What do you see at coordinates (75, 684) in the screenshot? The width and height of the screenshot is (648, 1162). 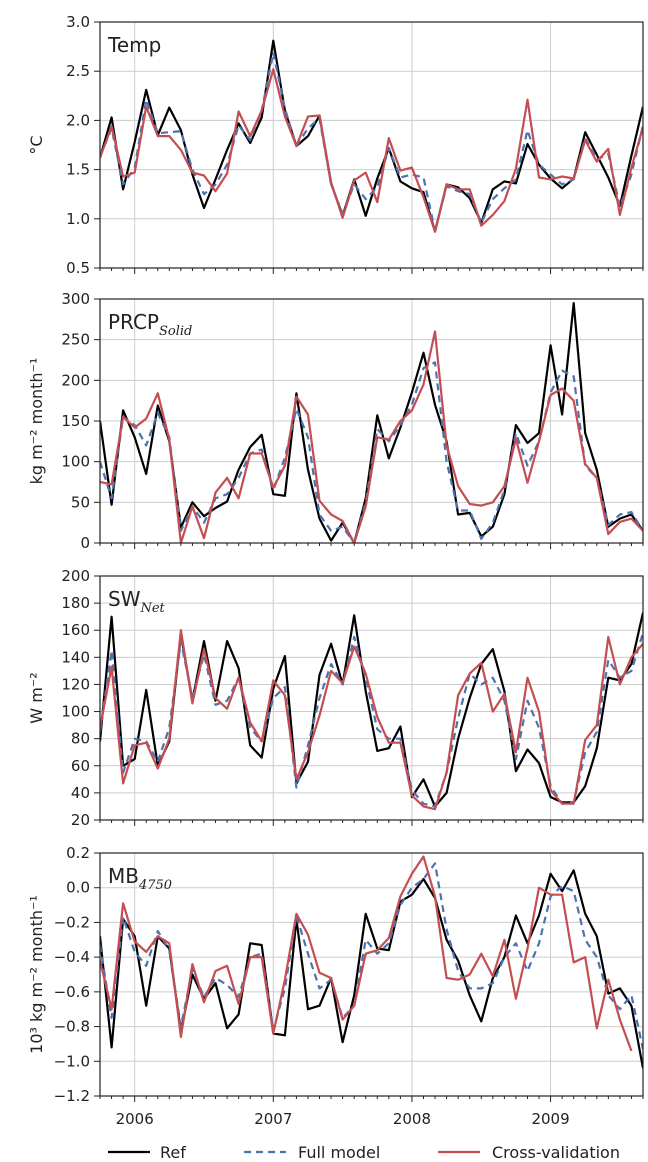 I see `y-tick-label: 120` at bounding box center [75, 684].